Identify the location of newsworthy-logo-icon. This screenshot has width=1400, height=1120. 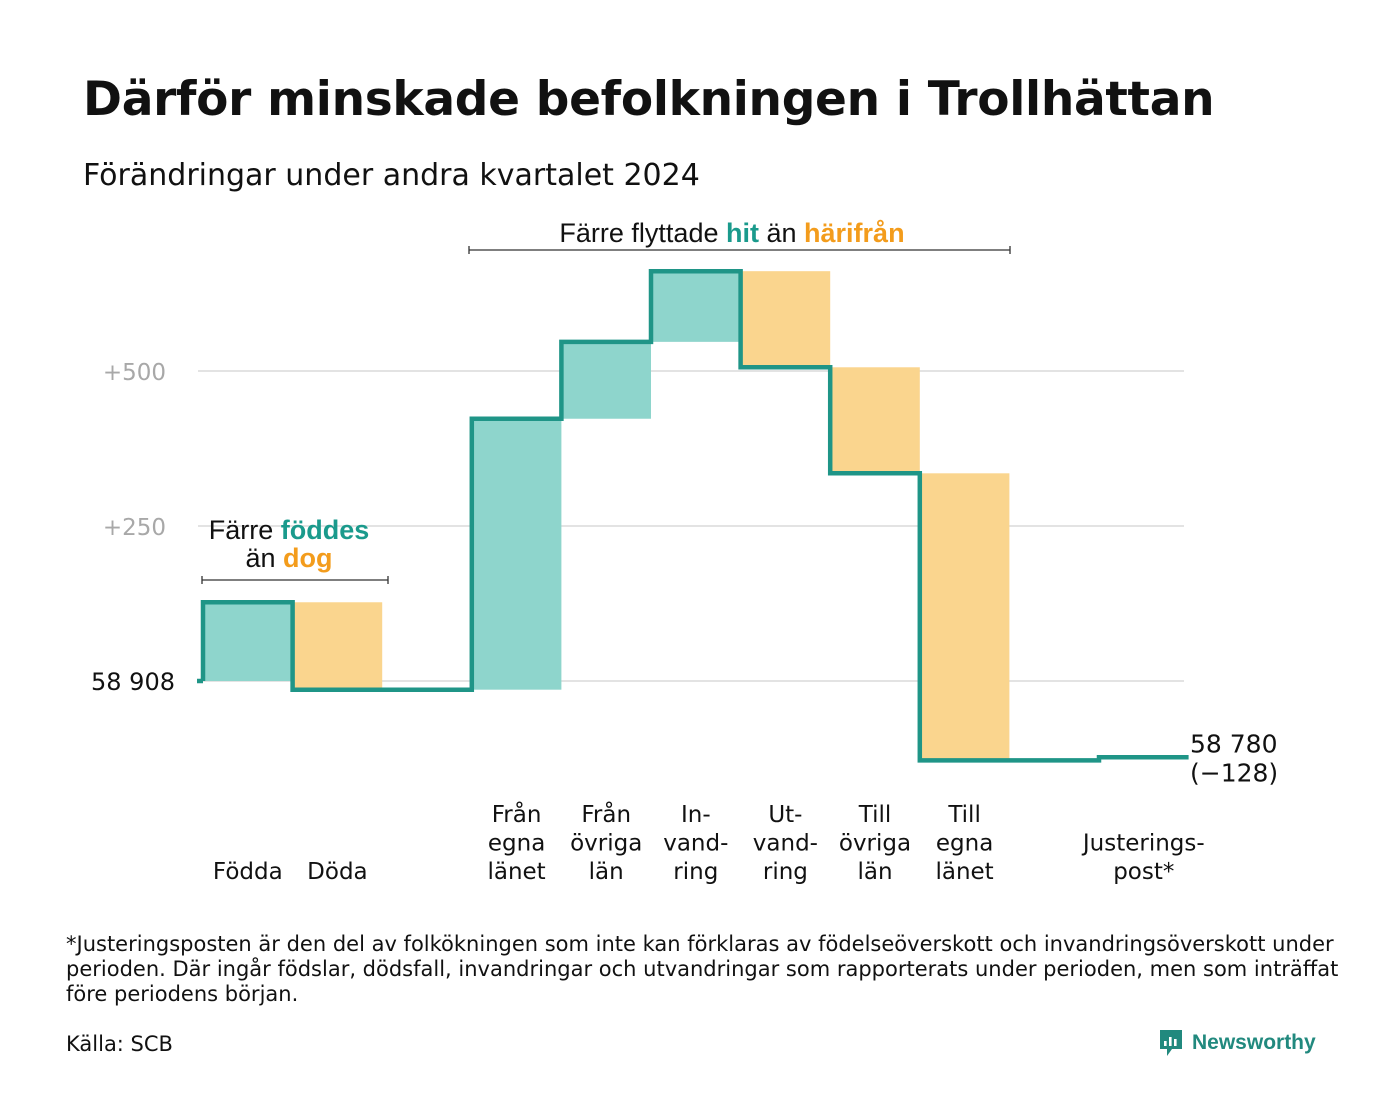
(1171, 1043).